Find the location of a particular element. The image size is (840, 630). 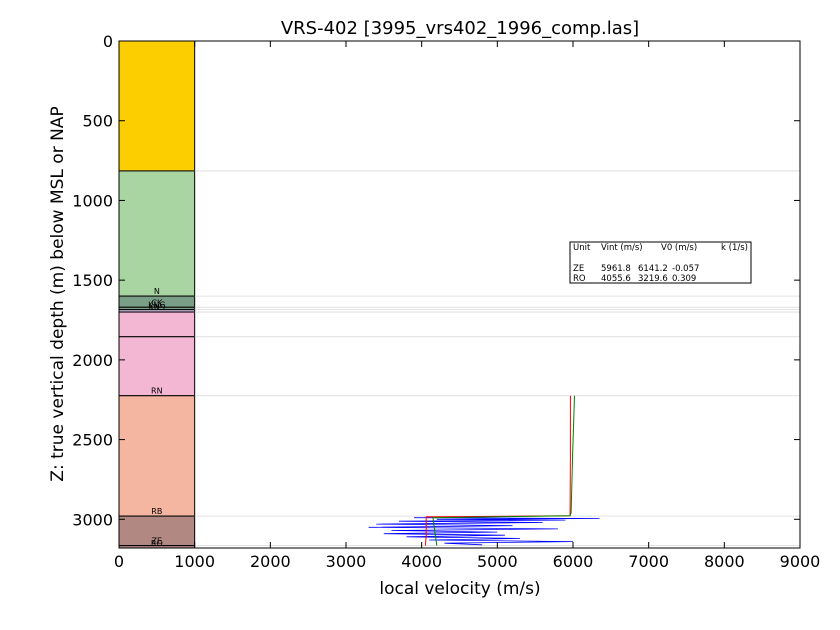

legend-row-k: 0.309 is located at coordinates (684, 279).